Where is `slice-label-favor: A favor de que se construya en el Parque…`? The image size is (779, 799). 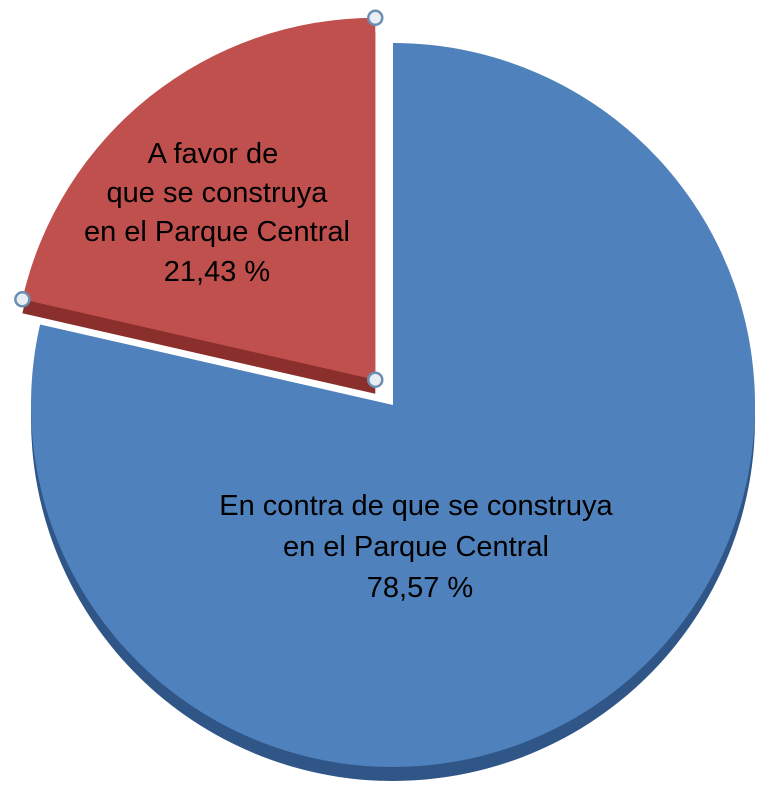
slice-label-favor: A favor de que se construya en el Parque… is located at coordinates (221, 213).